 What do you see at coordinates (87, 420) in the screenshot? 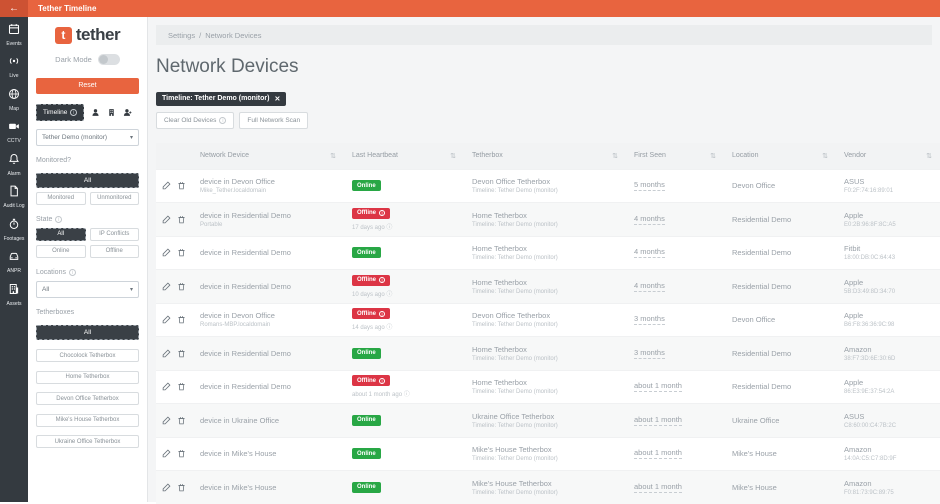
I see `tetherbox-item-button: Mike's House Tetherbox` at bounding box center [87, 420].